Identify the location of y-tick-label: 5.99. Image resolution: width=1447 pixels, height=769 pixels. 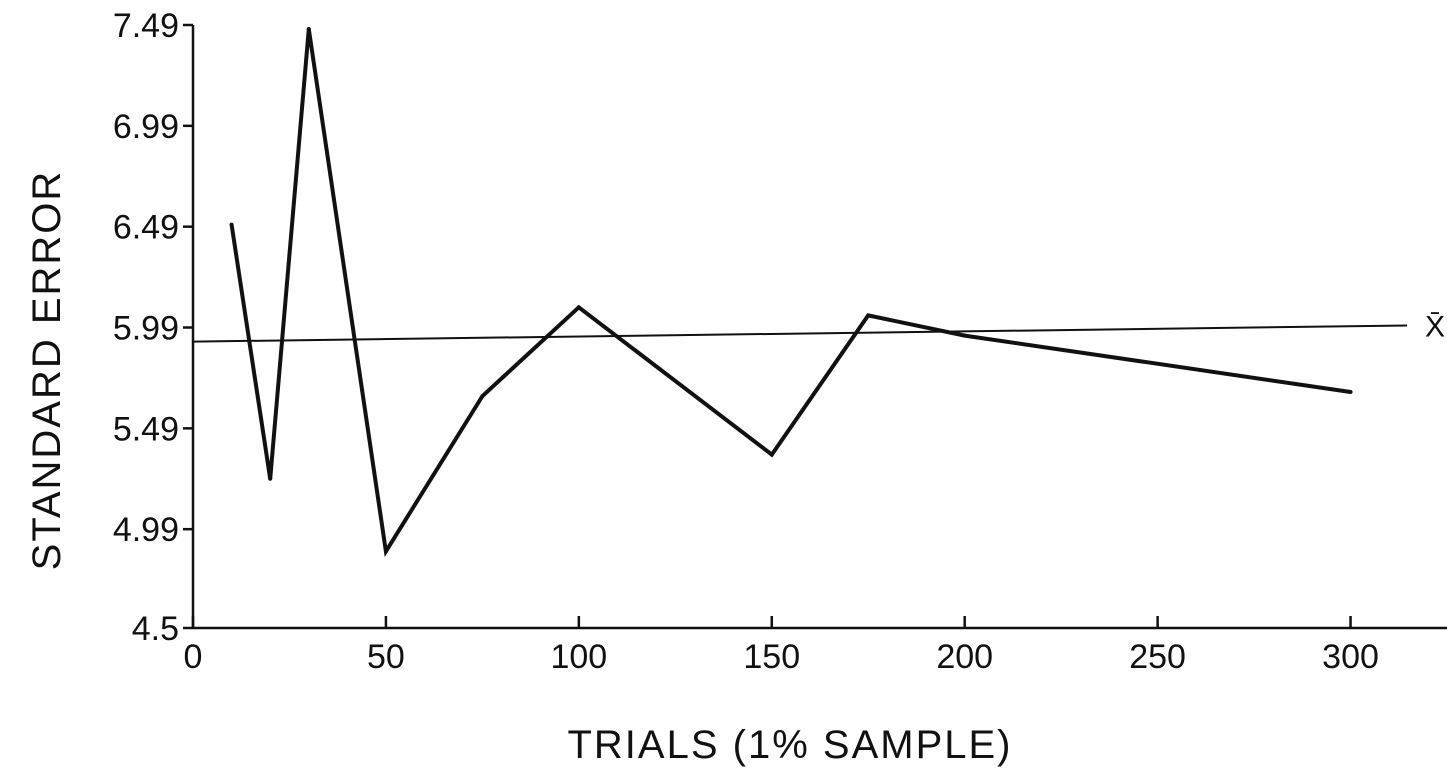
(146, 329).